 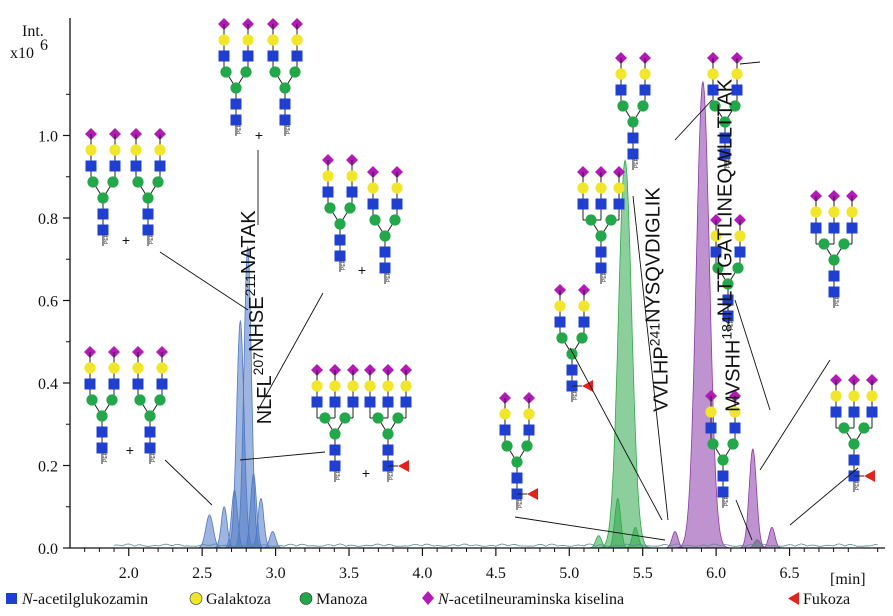 I want to click on x-tick-label: 5.5, so click(x=643, y=573).